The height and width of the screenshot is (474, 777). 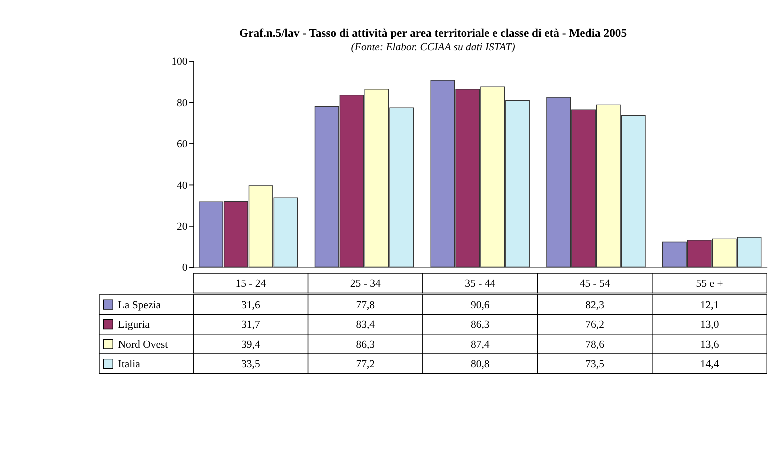 I want to click on y-tick-label: 100, so click(x=180, y=62).